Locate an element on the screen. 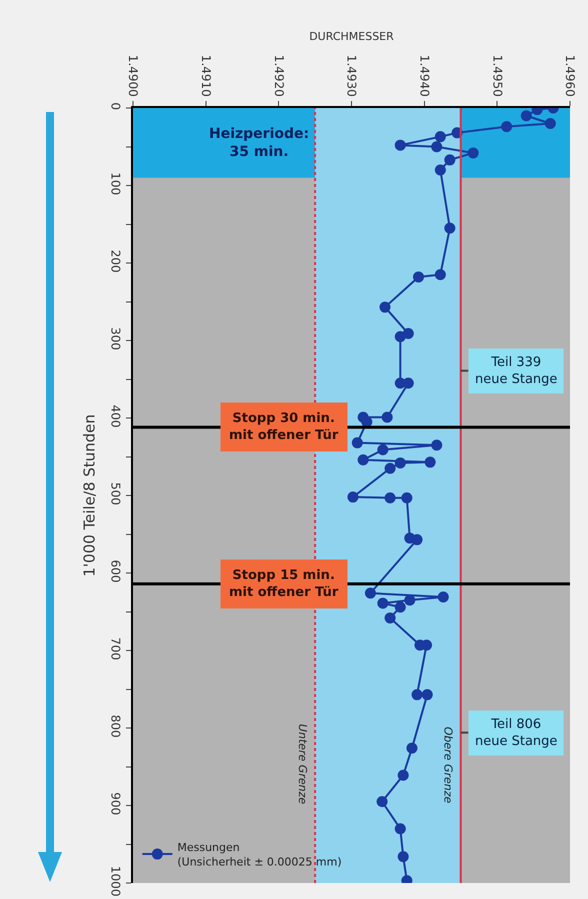 The height and width of the screenshot is (899, 588). x-axis-title: DURCHMESSER is located at coordinates (351, 36).